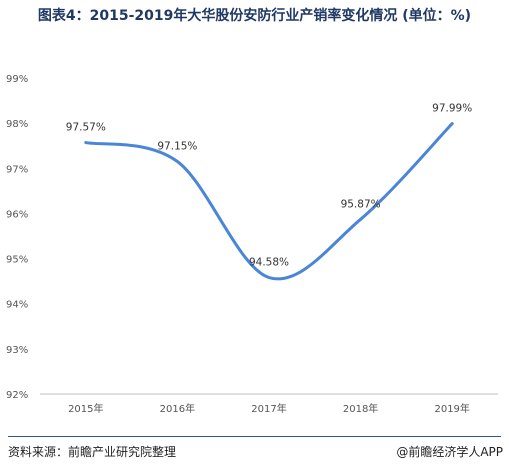 Image resolution: width=509 pixels, height=473 pixels. I want to click on source-note: 资料来源：前瞻产业研究院整理, so click(92, 452).